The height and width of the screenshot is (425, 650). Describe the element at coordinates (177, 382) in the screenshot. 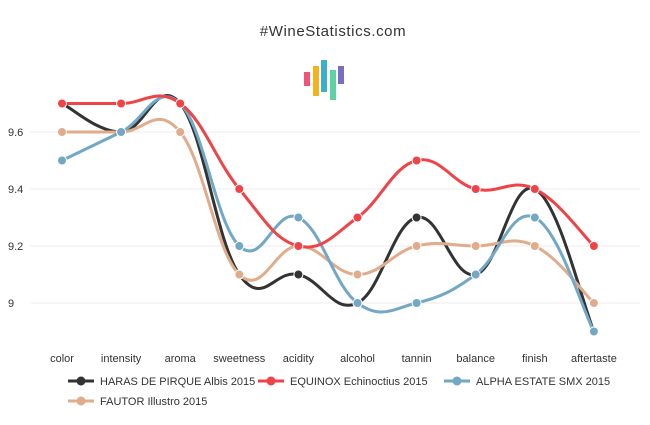

I see `legend-label: HARAS DE PIRQUE Albis 2015` at that location.